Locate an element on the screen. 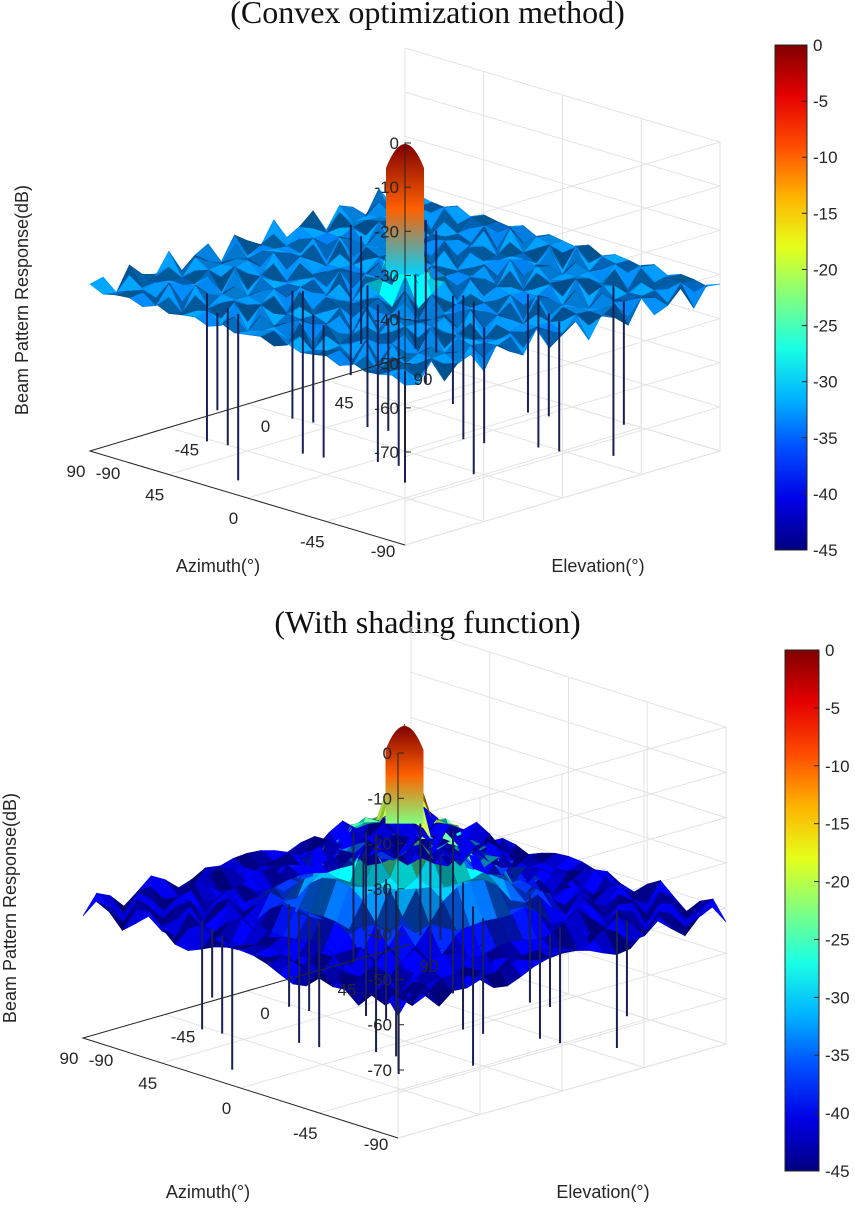 Image resolution: width=855 pixels, height=1217 pixels. main-lobe is located at coordinates (404, 775).